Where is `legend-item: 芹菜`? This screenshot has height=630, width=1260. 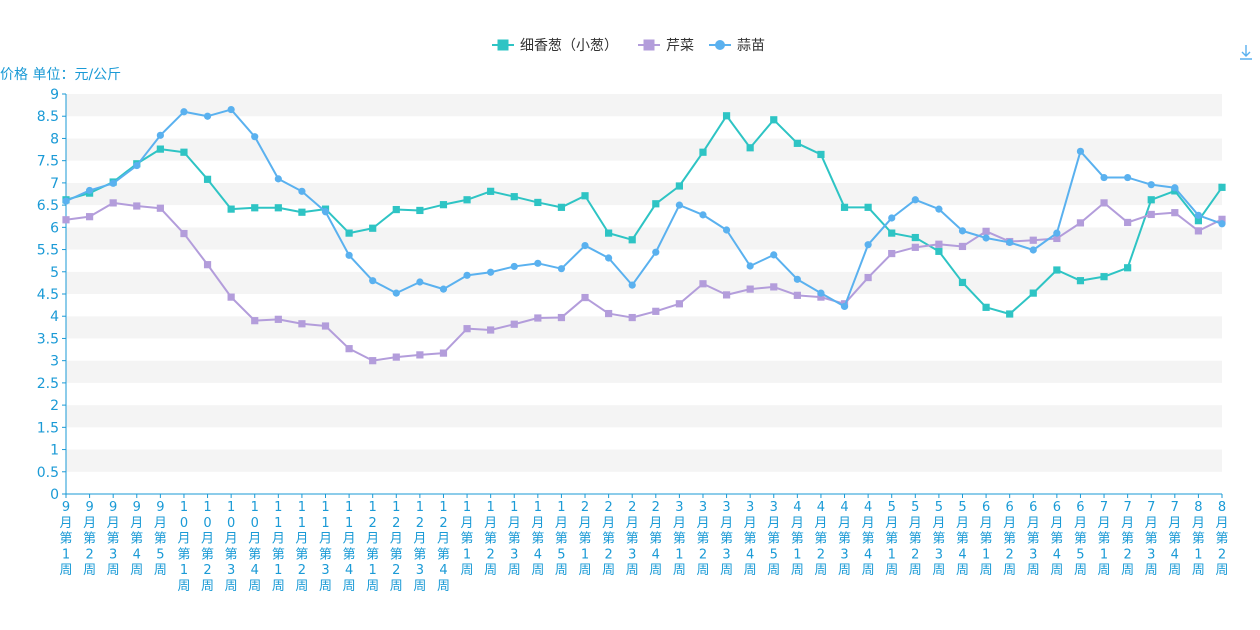
legend-item: 芹菜 is located at coordinates (666, 46).